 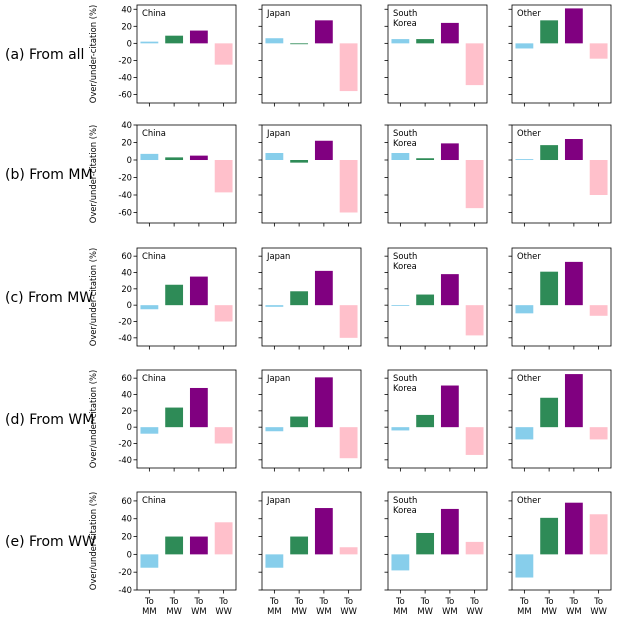 I want to click on y-tick-label: 60, so click(x=126, y=256).